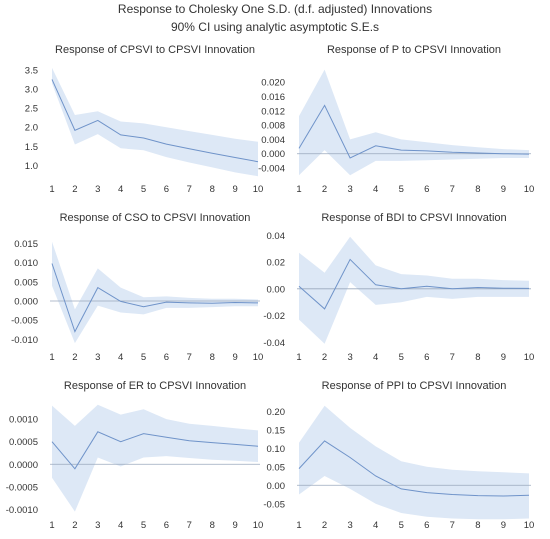 Image resolution: width=550 pixels, height=539 pixels. I want to click on chart-title: Response of CSO to CPSVI Innovation, so click(155, 218).